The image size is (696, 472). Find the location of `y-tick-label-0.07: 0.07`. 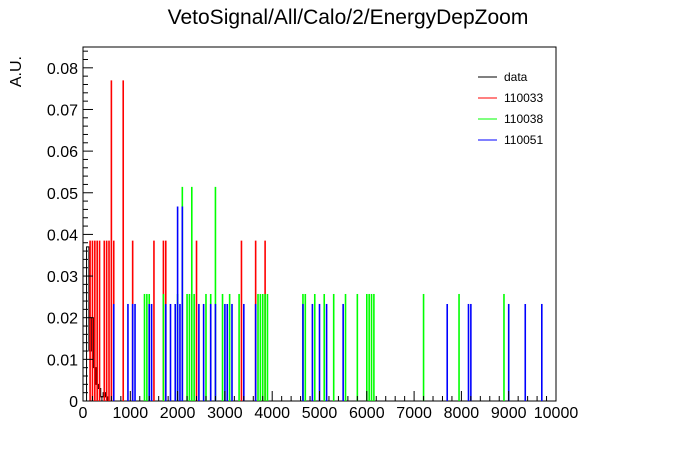

y-tick-label-0.07: 0.07 is located at coordinates (62, 110).